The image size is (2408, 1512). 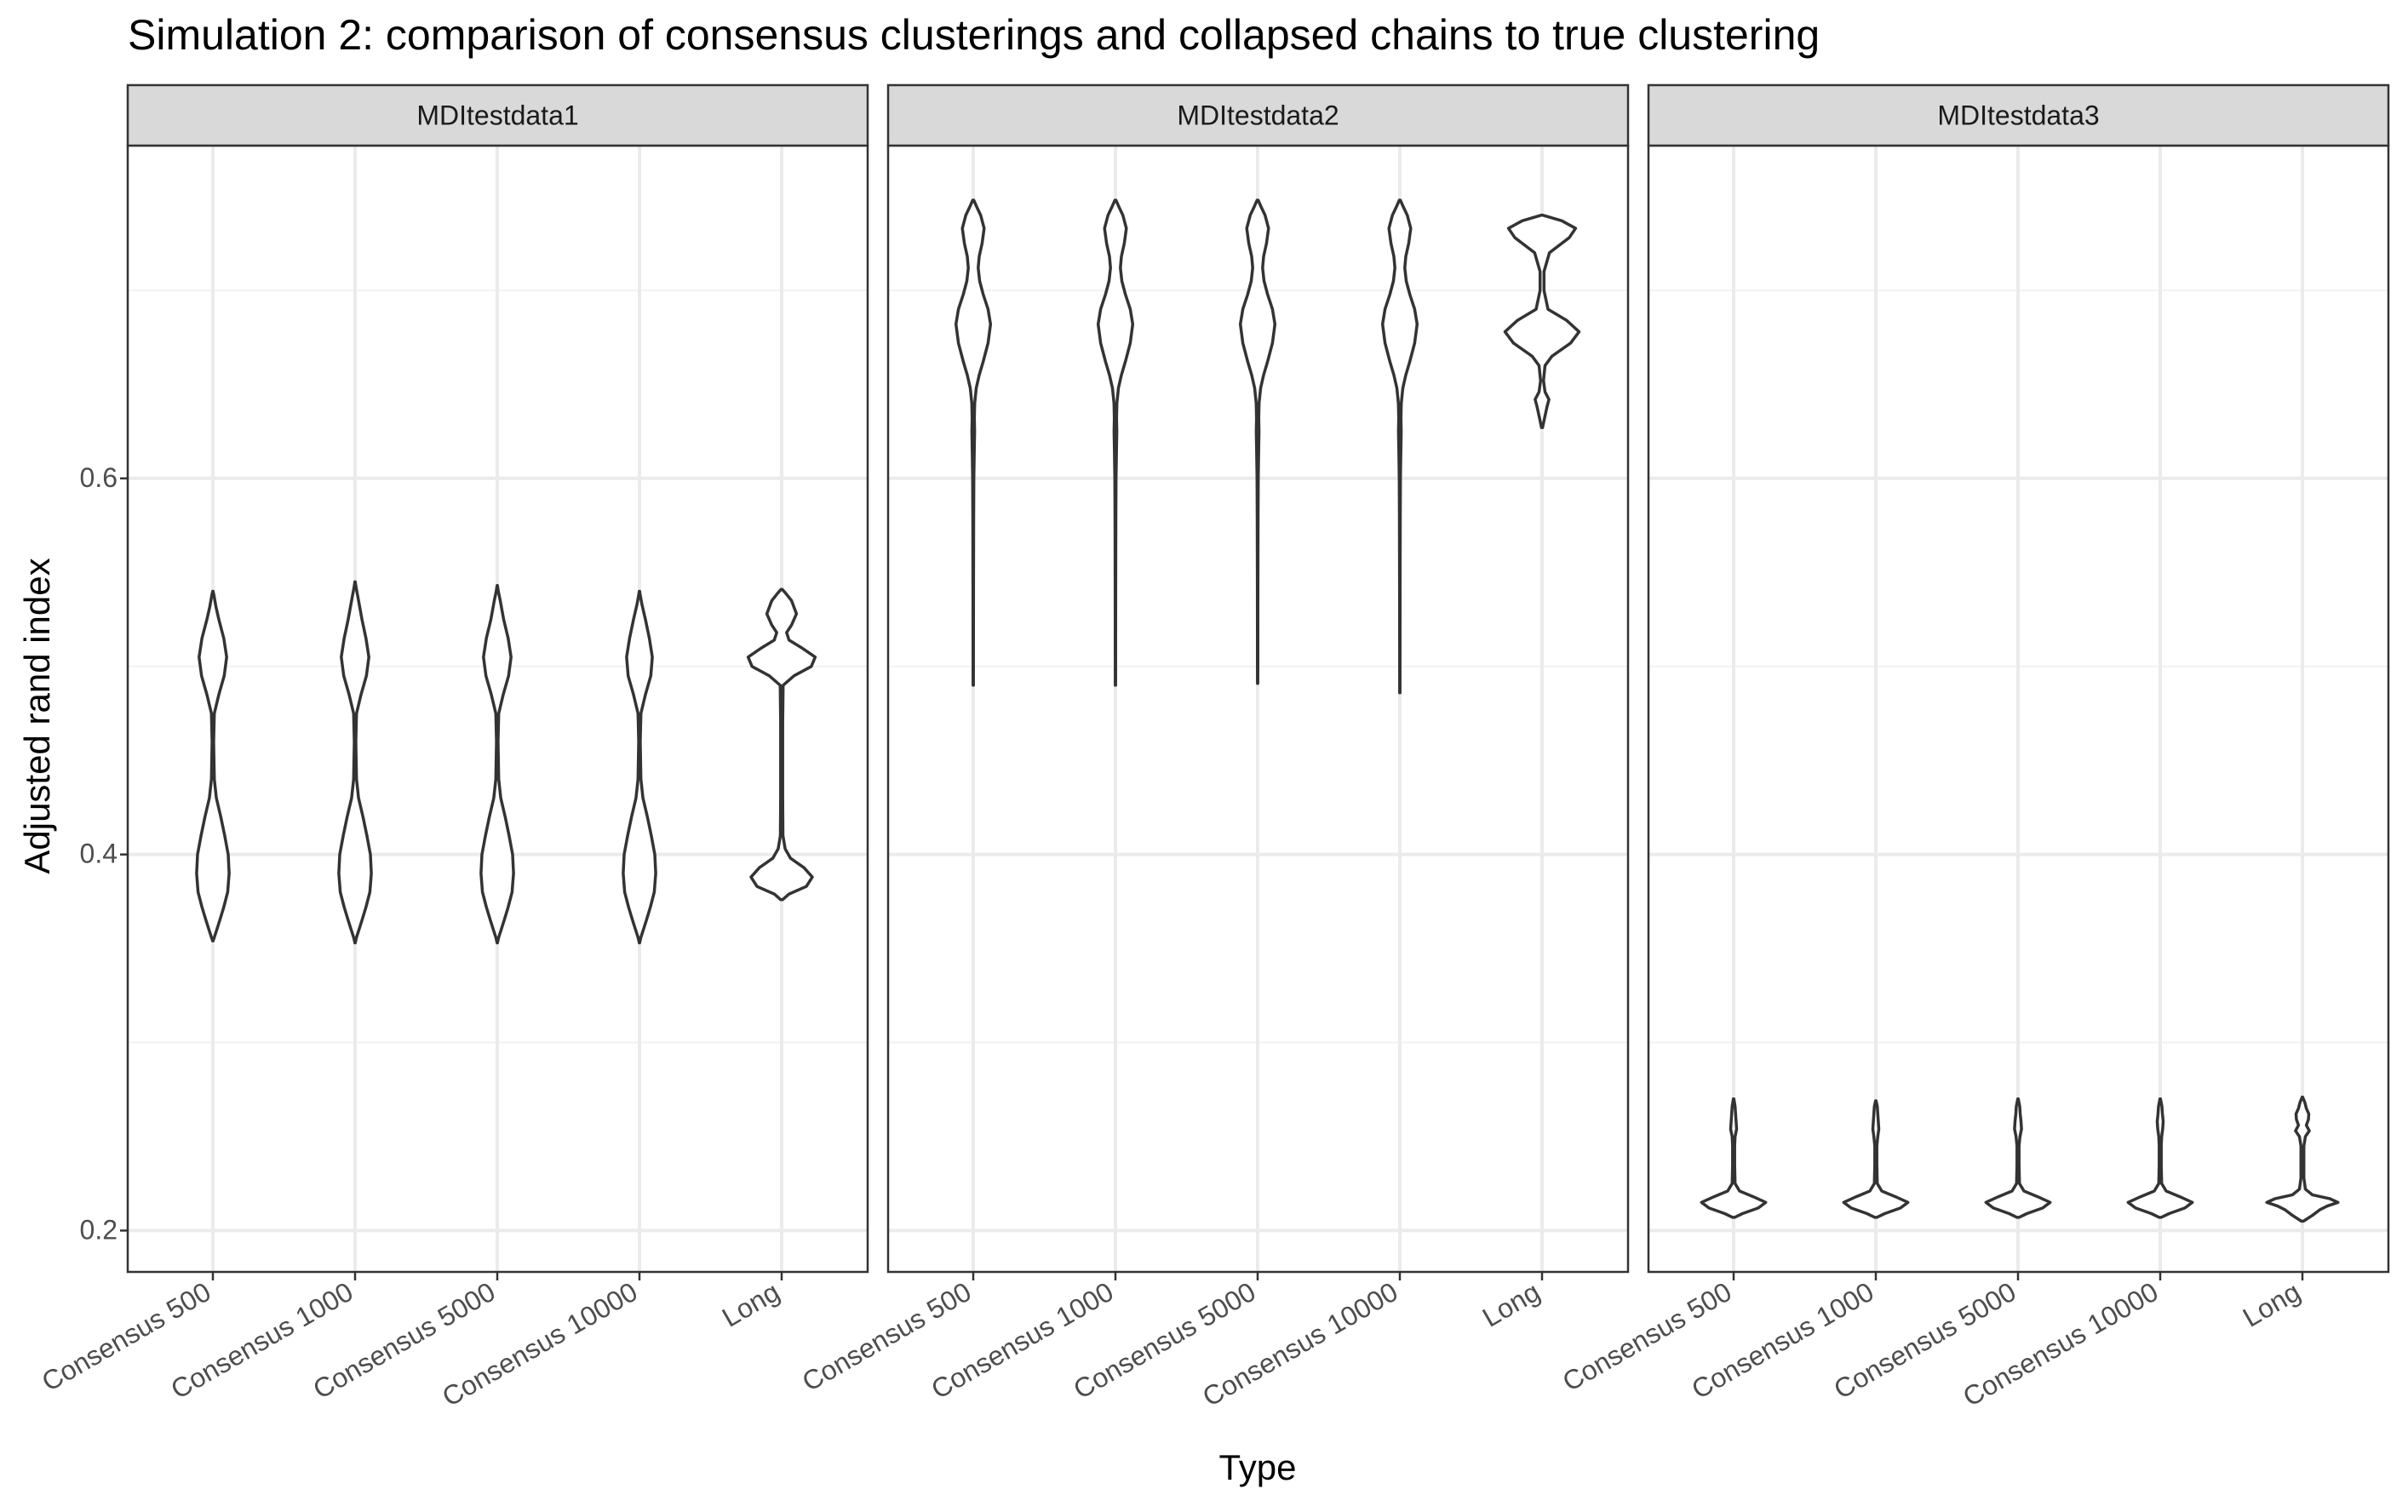 What do you see at coordinates (99, 854) in the screenshot?
I see `y-tick-label: 0.4` at bounding box center [99, 854].